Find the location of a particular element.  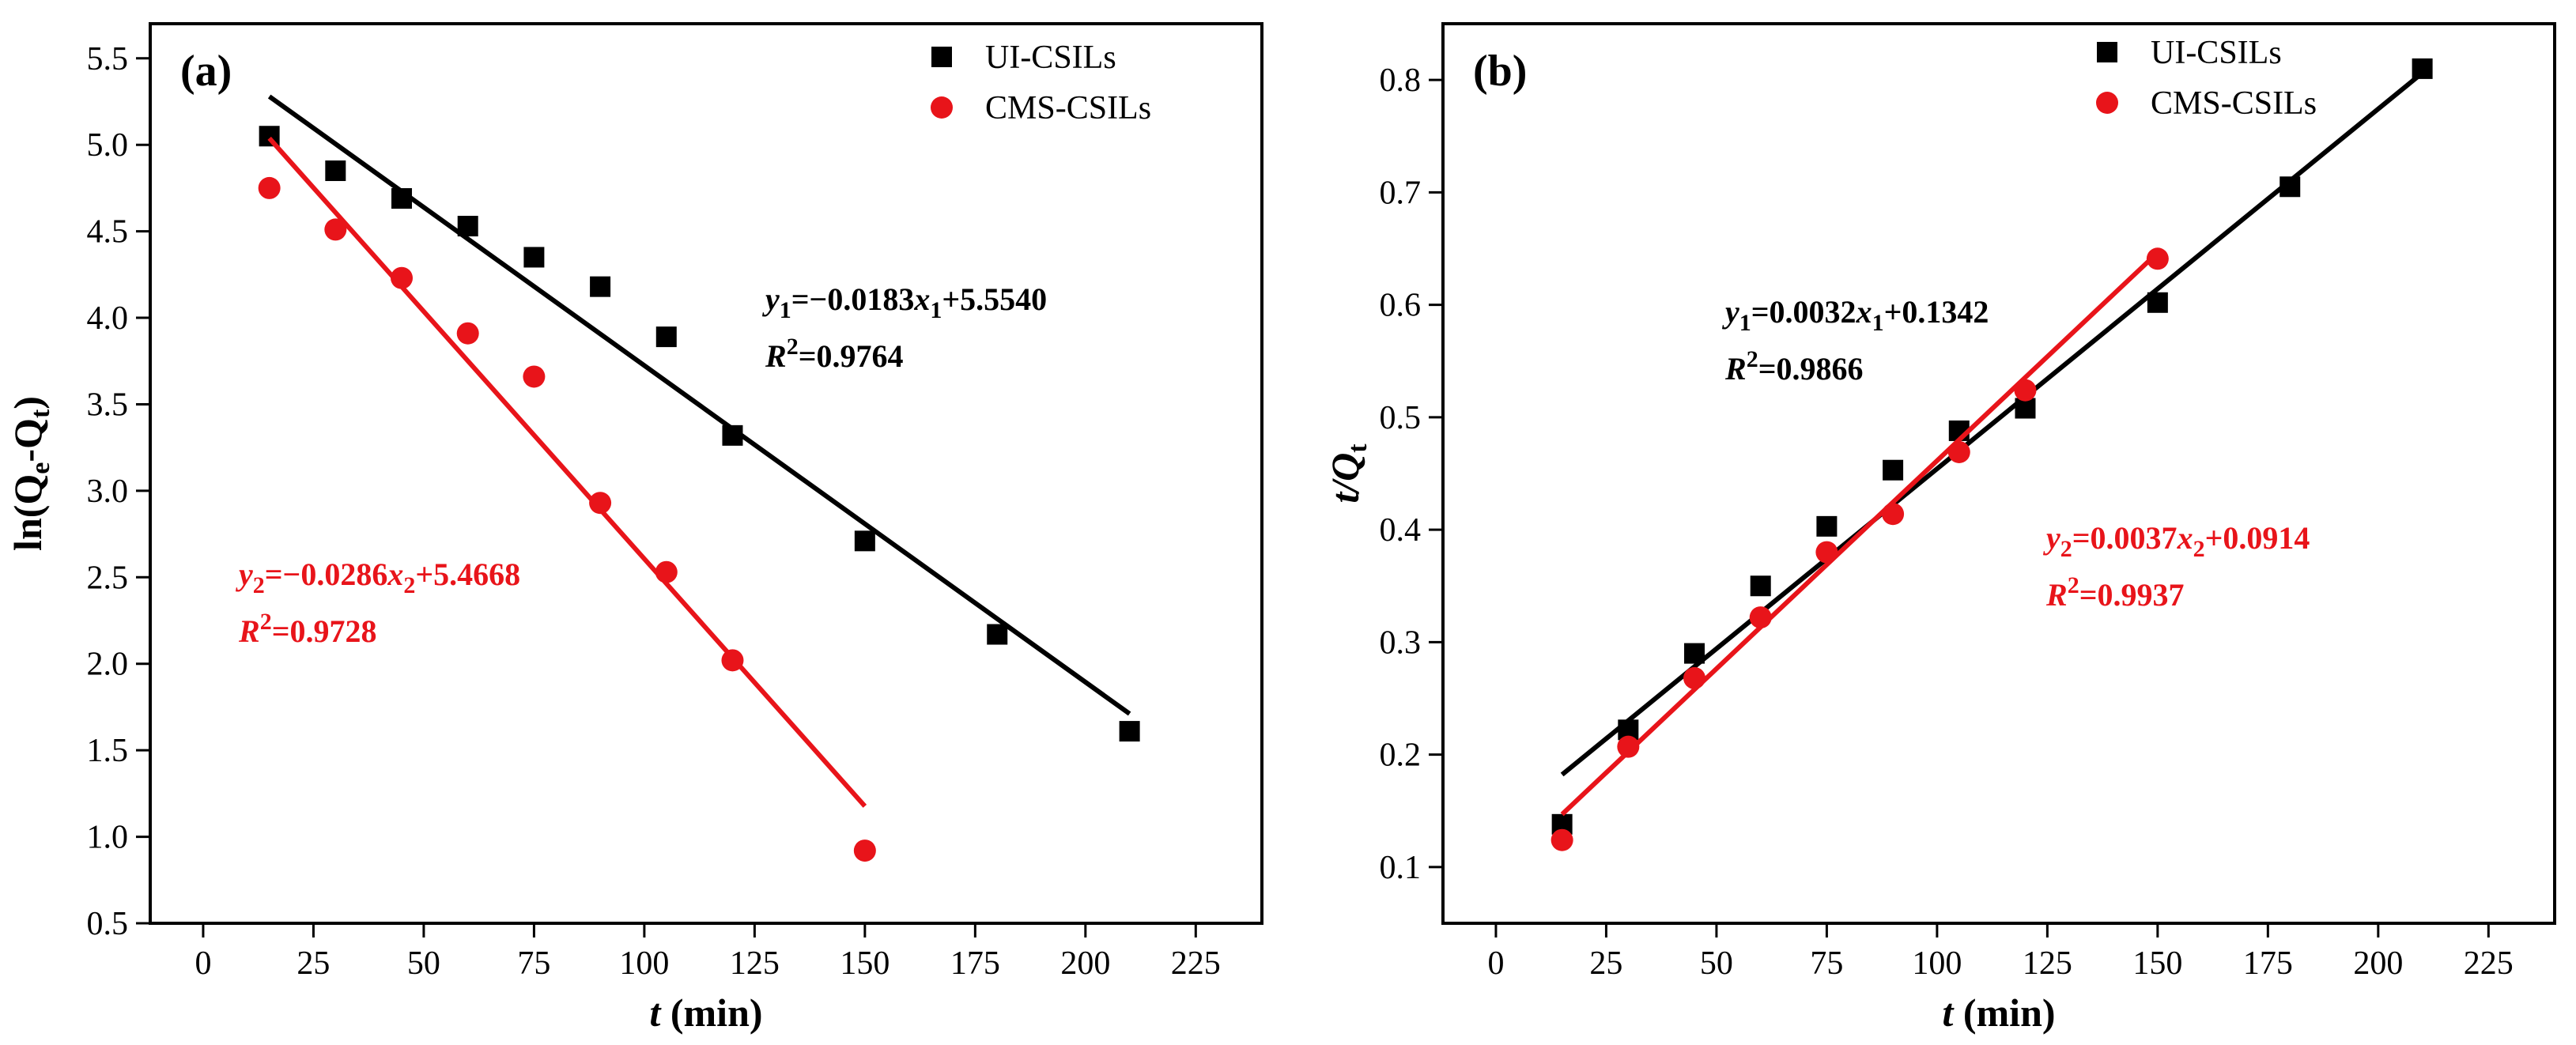

r2-value: =0.9728 is located at coordinates (324, 631).